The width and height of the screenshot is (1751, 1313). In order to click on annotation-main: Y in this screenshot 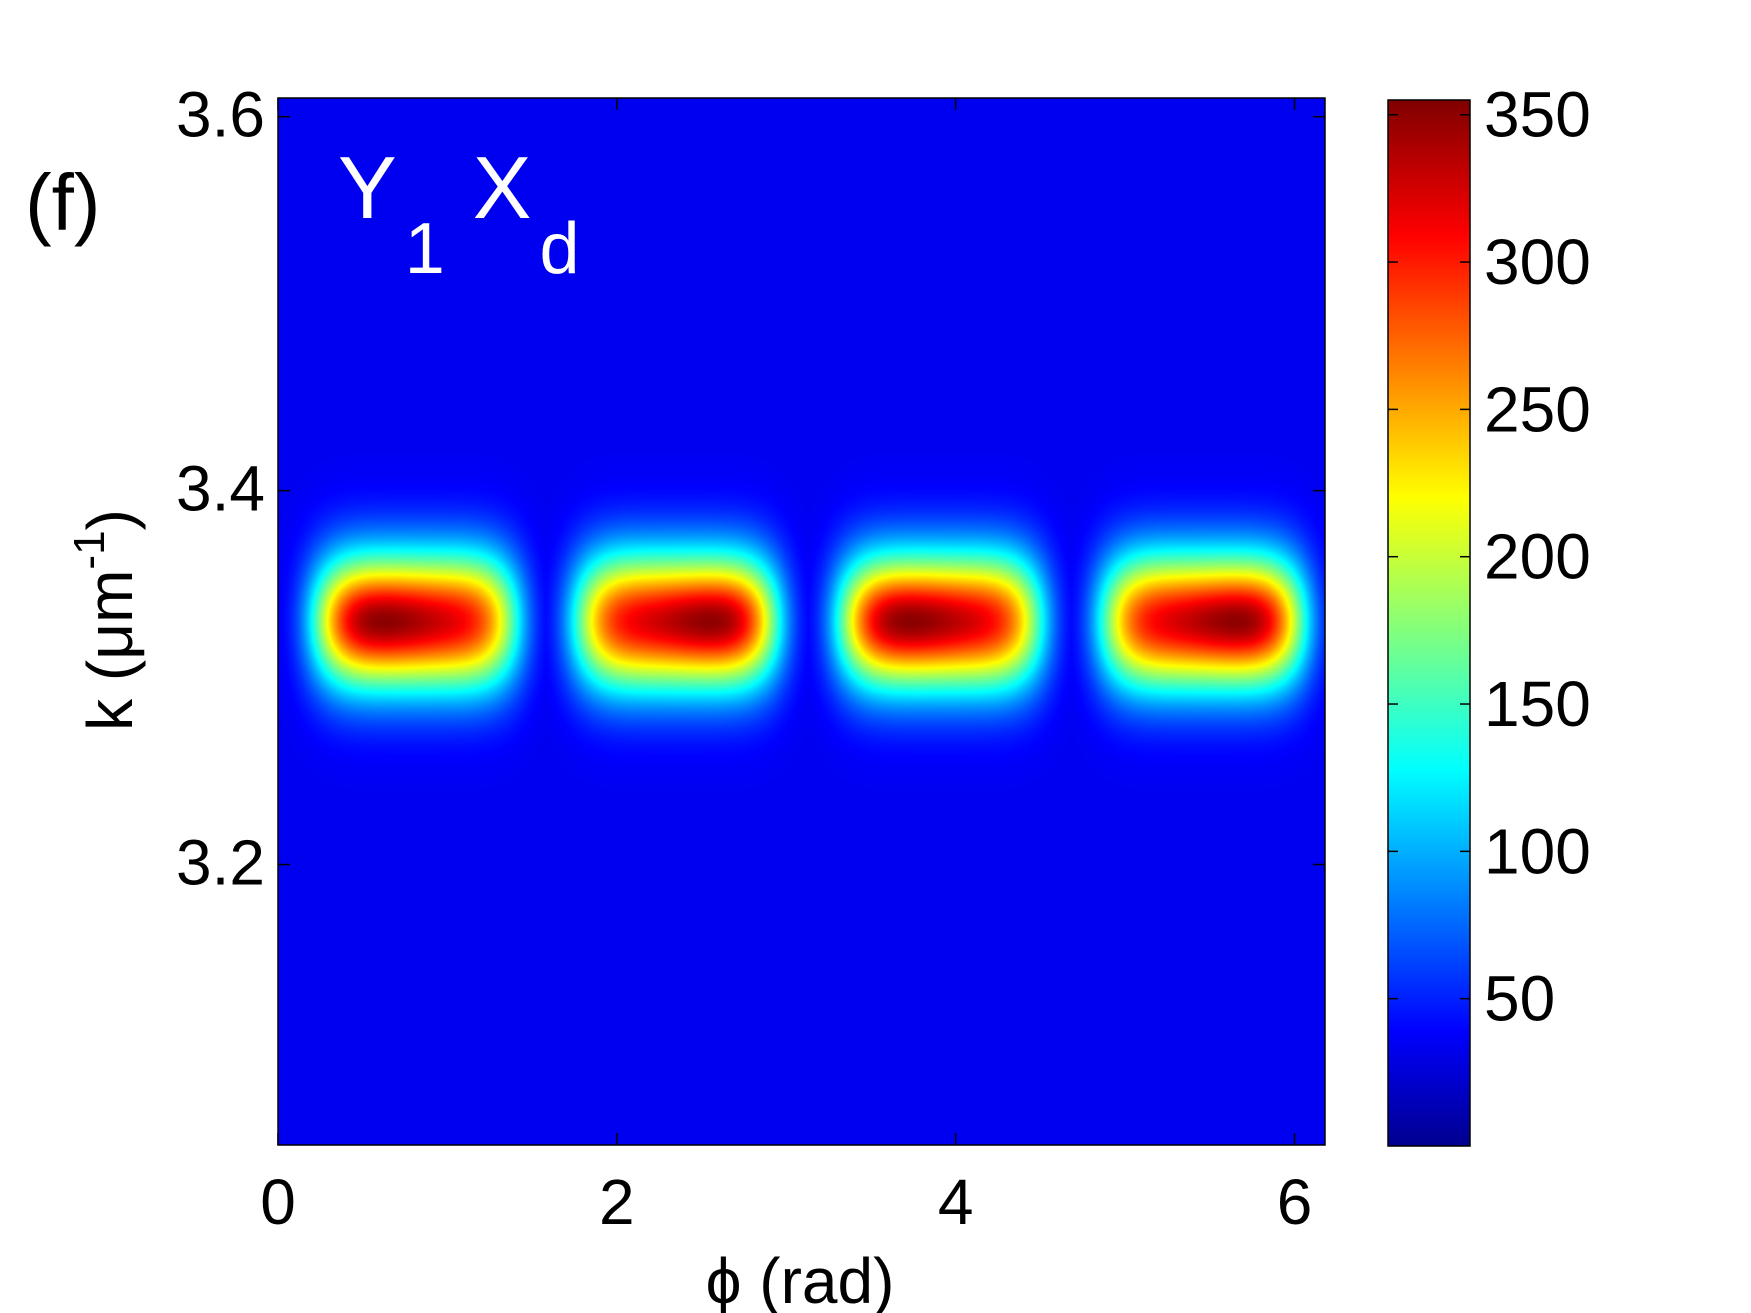, I will do `click(367, 187)`.